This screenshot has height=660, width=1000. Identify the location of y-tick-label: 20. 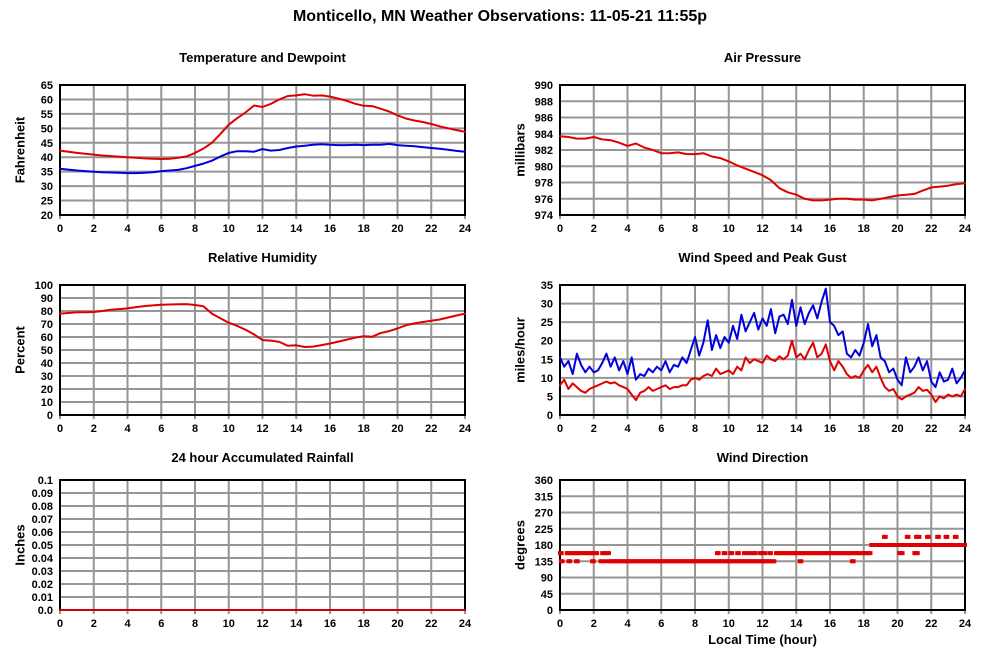
(47, 390).